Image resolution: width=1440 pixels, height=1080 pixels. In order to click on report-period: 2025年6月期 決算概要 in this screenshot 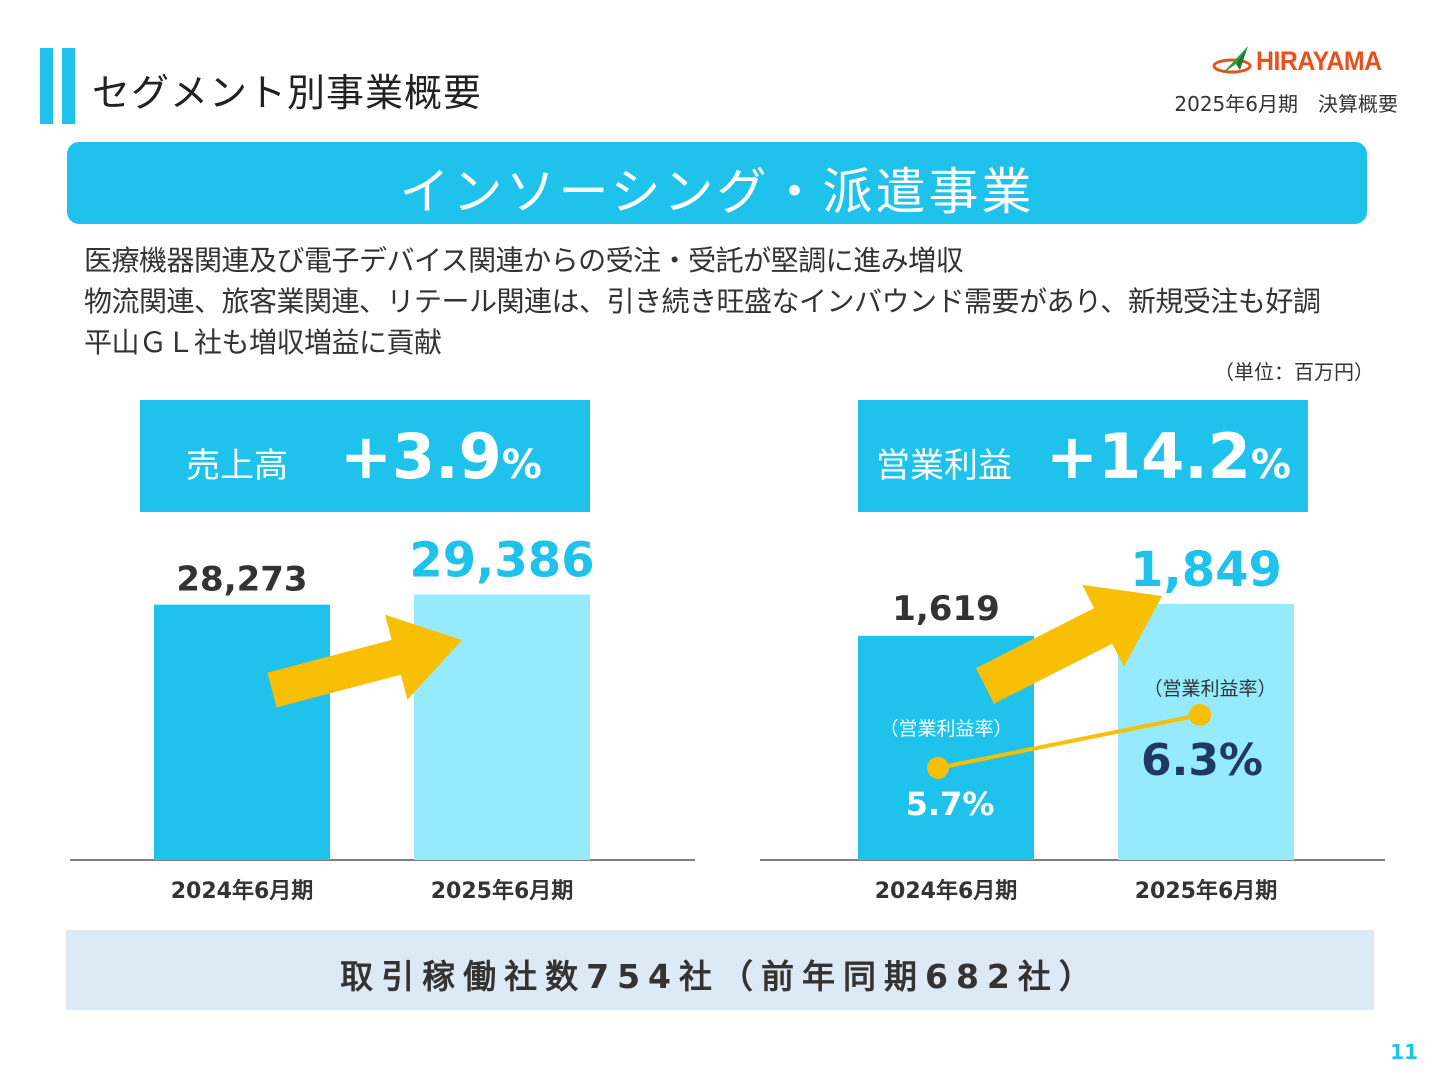, I will do `click(1286, 104)`.